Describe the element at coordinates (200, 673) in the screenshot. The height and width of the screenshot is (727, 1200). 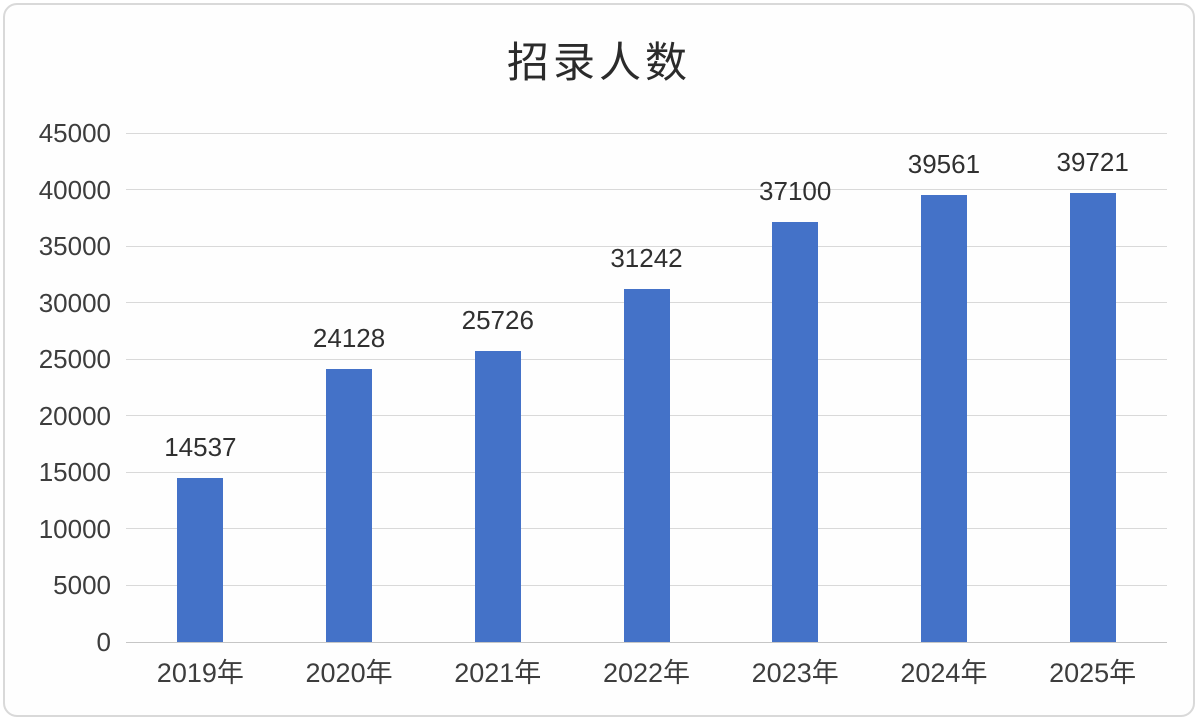
I see `x-axis-tick-label: 2019年` at that location.